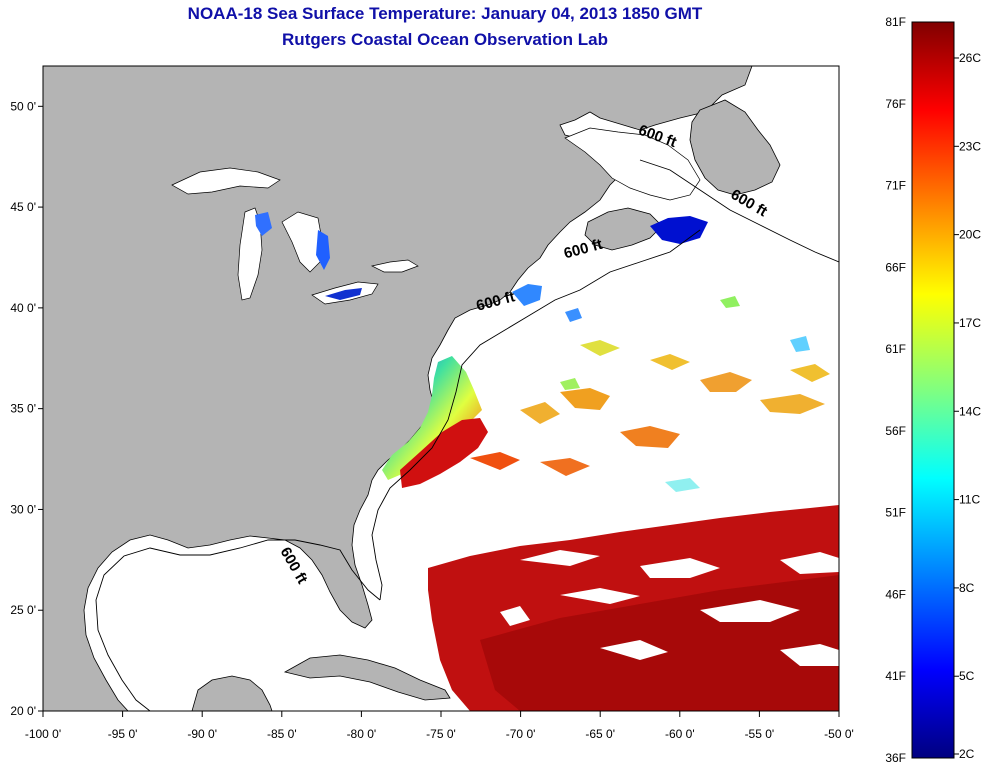  I want to click on longitude-tick-label: -70 0', so click(521, 734).